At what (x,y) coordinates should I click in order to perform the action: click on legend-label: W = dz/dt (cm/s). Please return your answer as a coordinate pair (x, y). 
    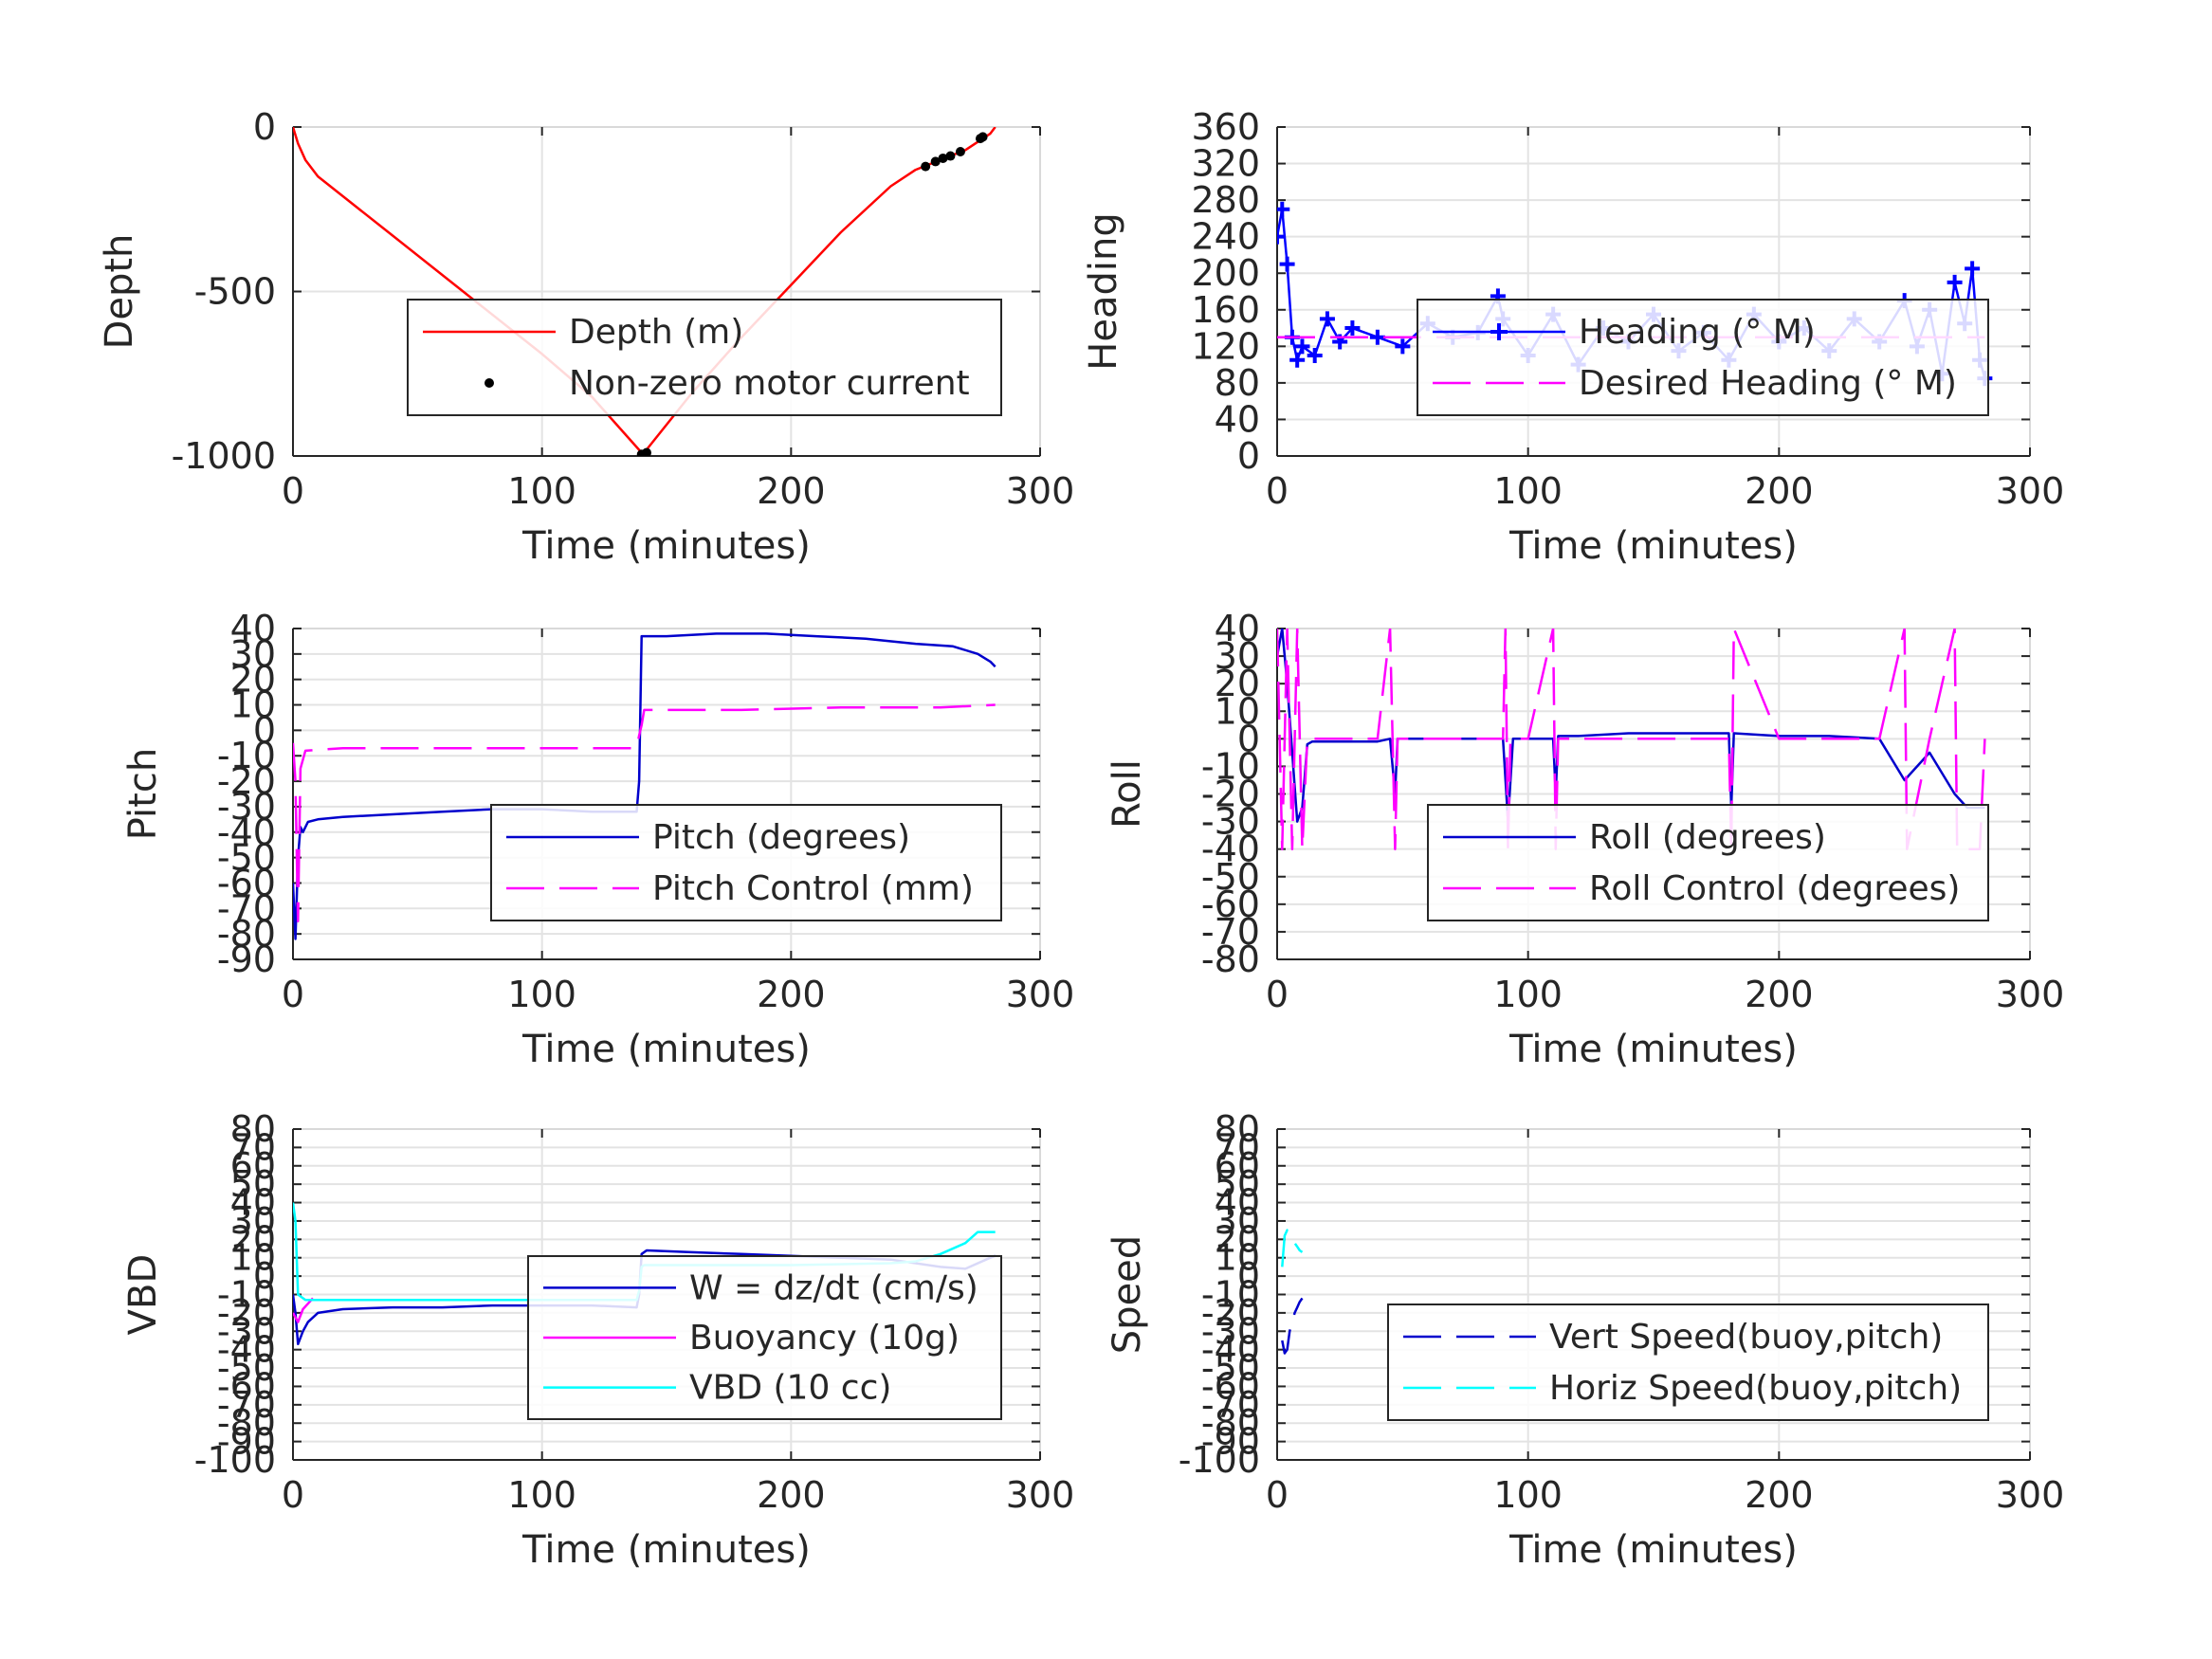
    Looking at the image, I should click on (833, 1287).